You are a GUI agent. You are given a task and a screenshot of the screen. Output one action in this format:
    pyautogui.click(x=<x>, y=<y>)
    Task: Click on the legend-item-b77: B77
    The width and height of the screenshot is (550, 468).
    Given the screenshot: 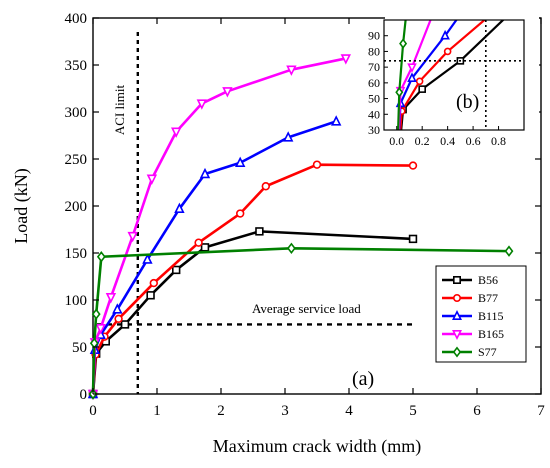 What is the action you would take?
    pyautogui.click(x=470, y=298)
    